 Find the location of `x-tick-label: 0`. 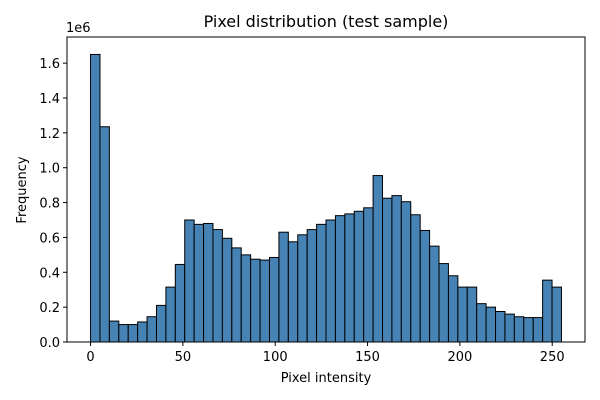

x-tick-label: 0 is located at coordinates (90, 357).